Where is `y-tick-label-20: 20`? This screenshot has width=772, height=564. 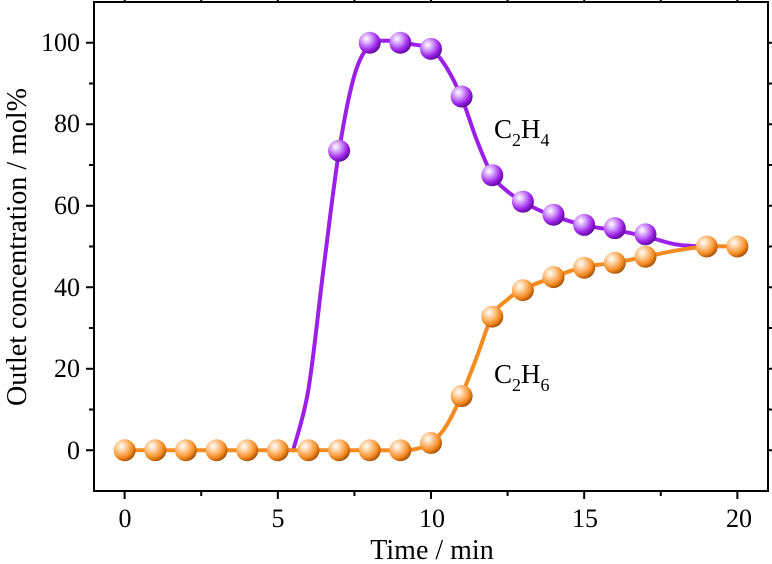 y-tick-label-20: 20 is located at coordinates (67, 368).